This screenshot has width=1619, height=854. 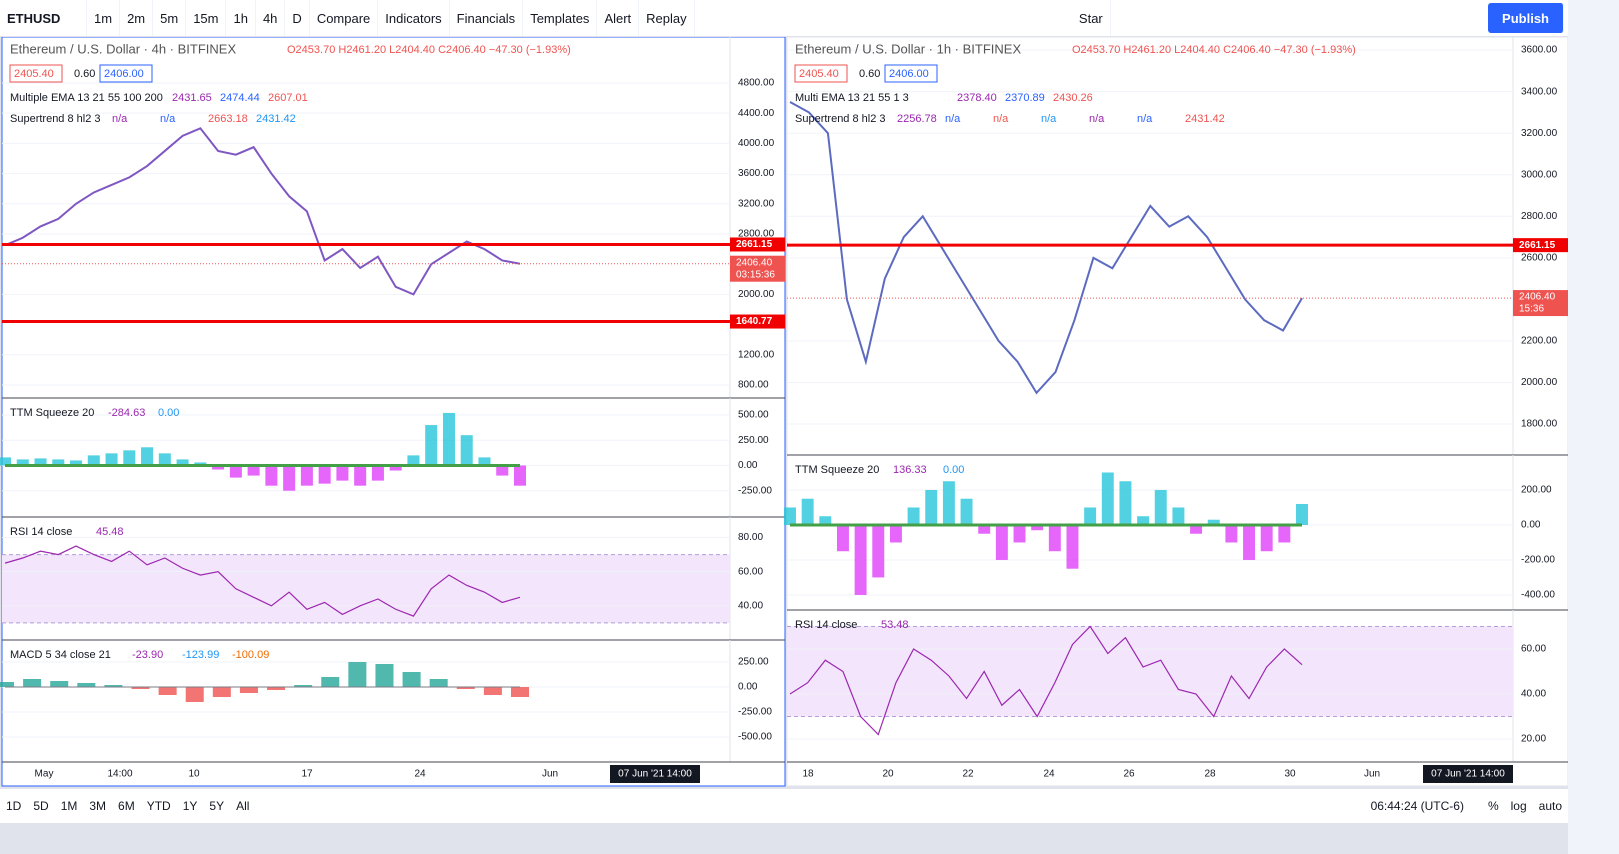 What do you see at coordinates (667, 18) in the screenshot?
I see `toolbar-button: Replay` at bounding box center [667, 18].